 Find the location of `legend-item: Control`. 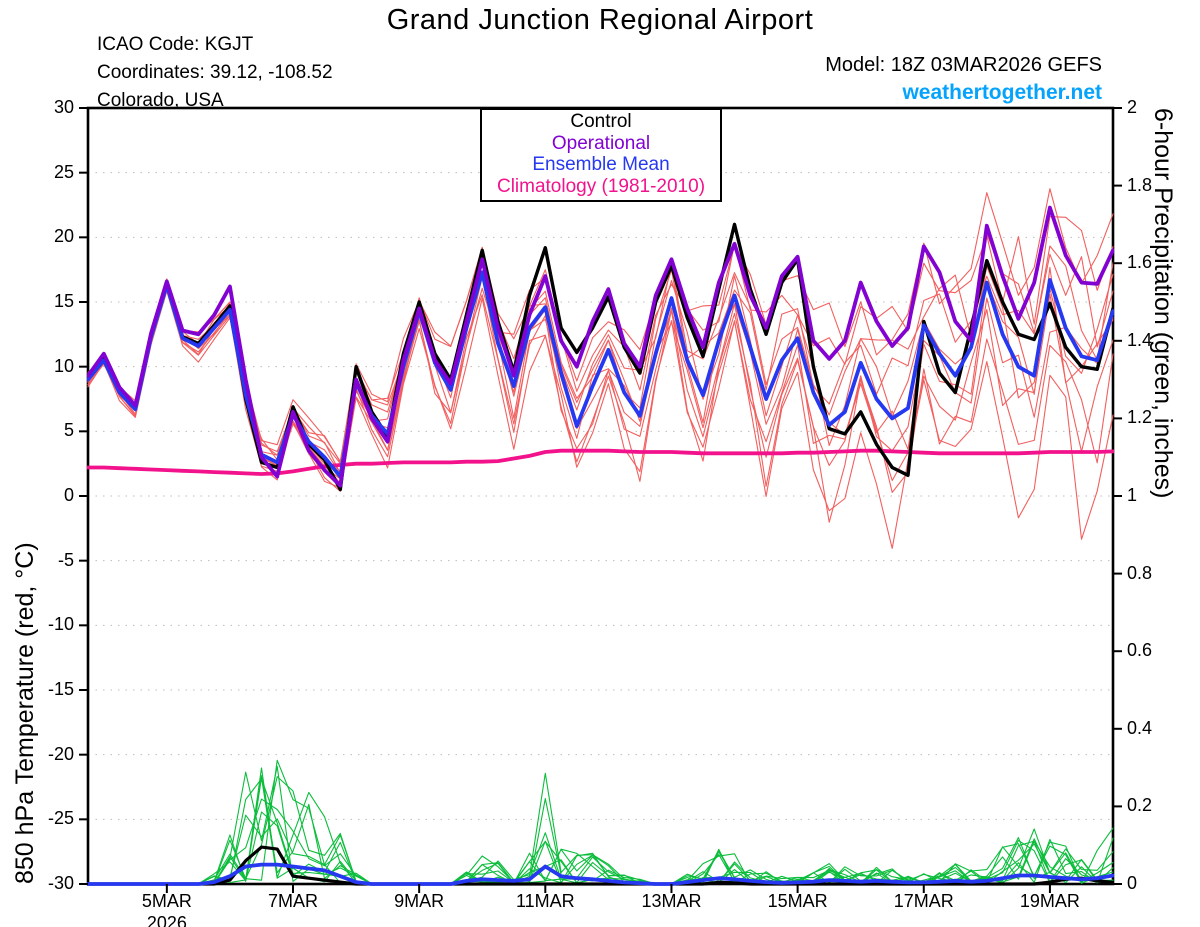

legend-item: Control is located at coordinates (601, 121).